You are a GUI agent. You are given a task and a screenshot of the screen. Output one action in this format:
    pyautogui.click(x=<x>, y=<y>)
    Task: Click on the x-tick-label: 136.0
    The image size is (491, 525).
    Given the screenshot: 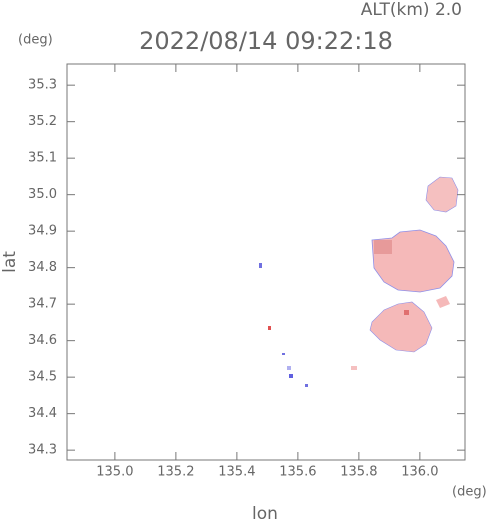 What is the action you would take?
    pyautogui.click(x=419, y=472)
    